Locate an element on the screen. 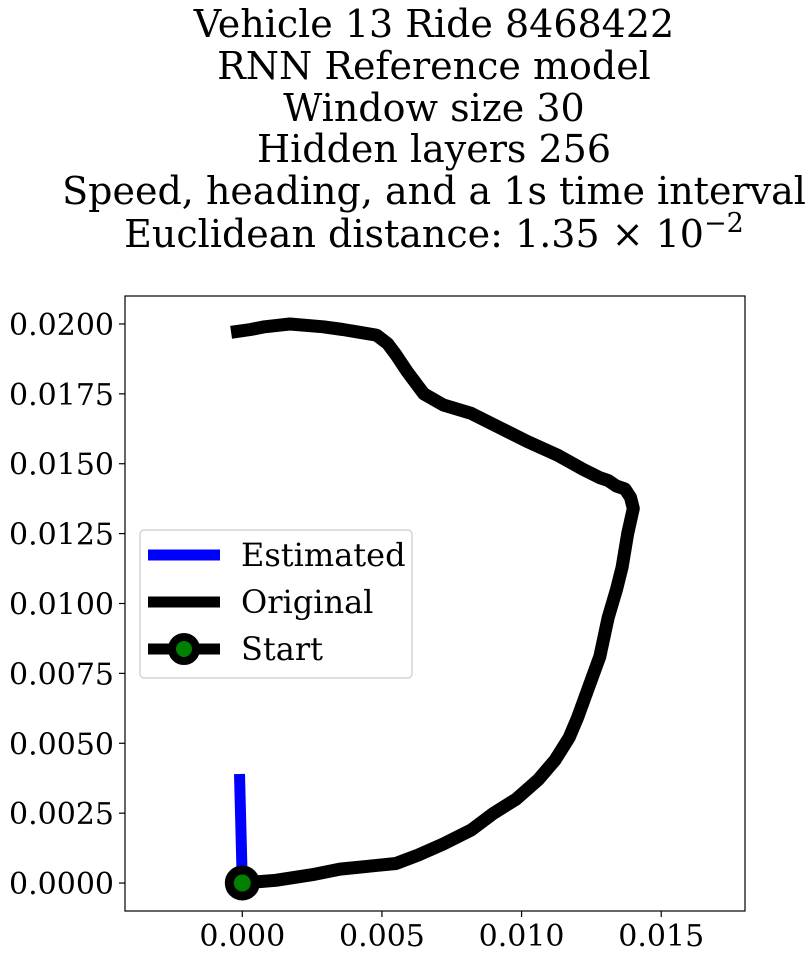  title-distance-text: Euclidean distance: 1.35 × 10 is located at coordinates (414, 234).